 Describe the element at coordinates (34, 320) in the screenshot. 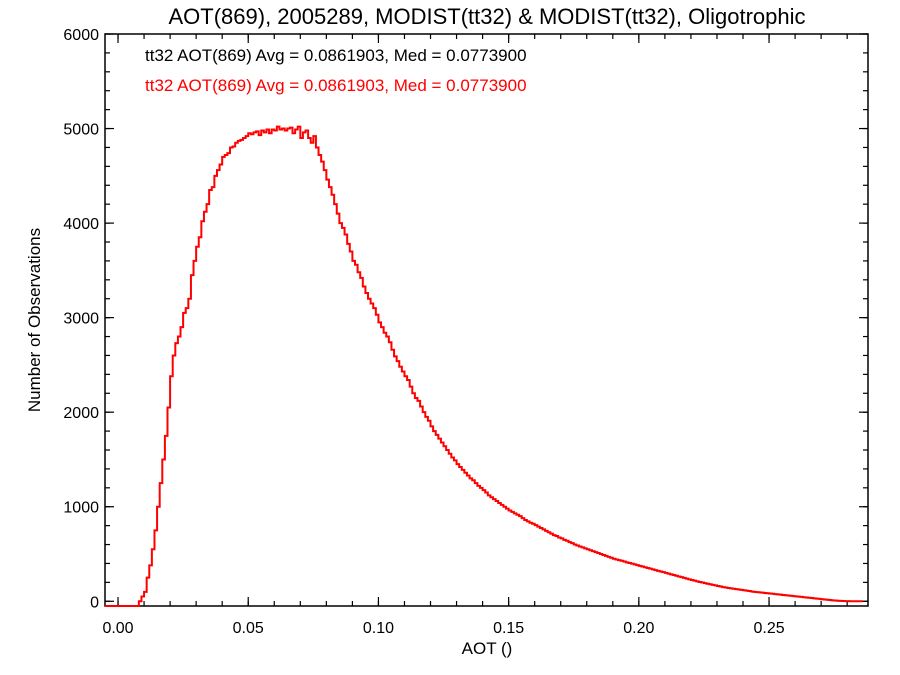

I see `y-axis-label: Number of Observations` at that location.